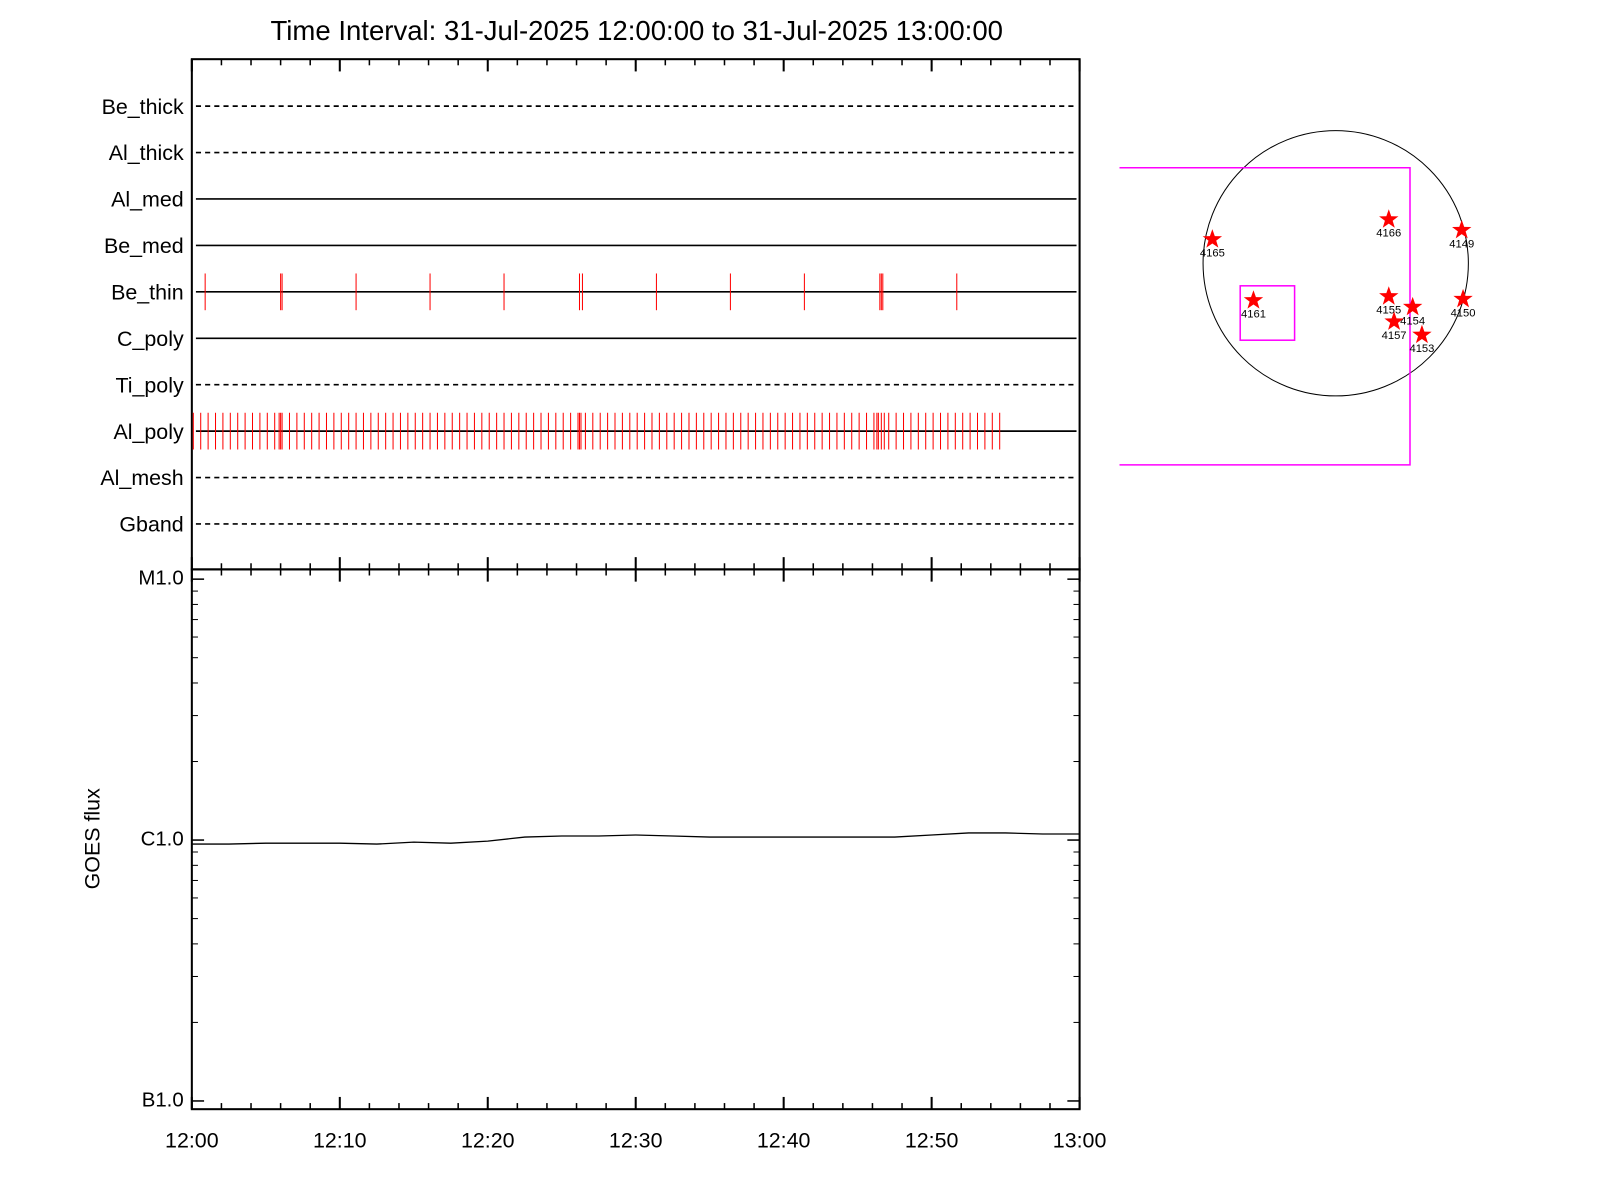 Image resolution: width=1600 pixels, height=1200 pixels. Describe the element at coordinates (93, 838) in the screenshot. I see `y-axis-label: GOES flux` at that location.